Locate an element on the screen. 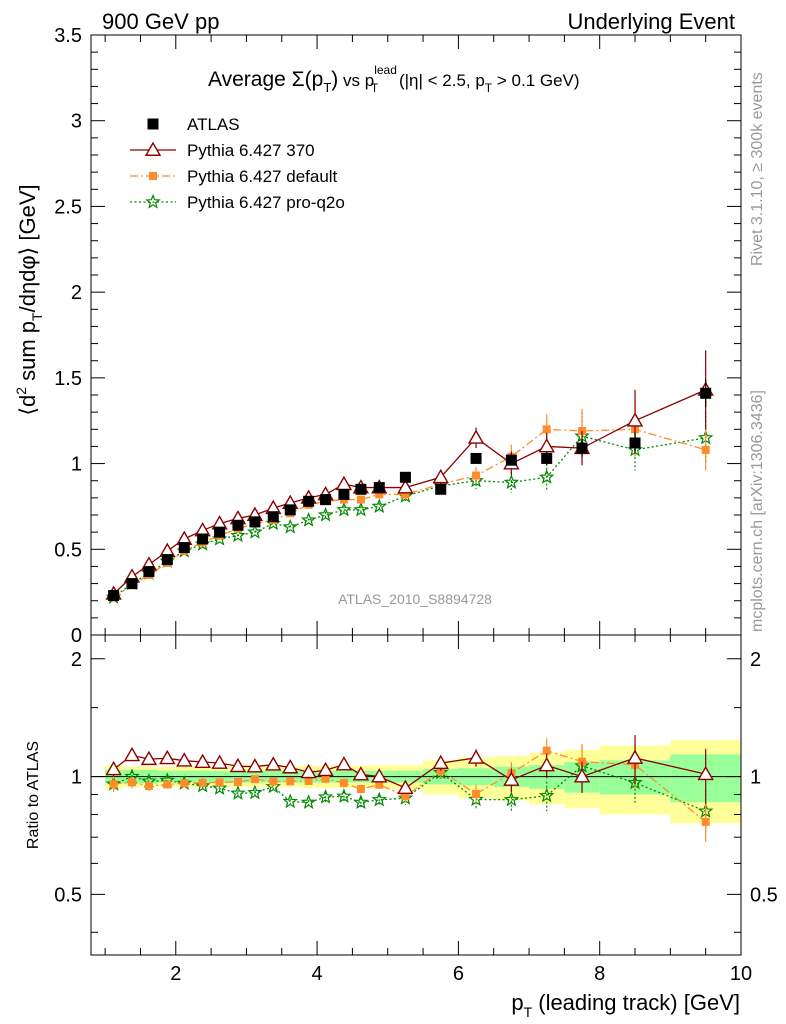  ratio-tick-label-left: 0.5 is located at coordinates (68, 895).